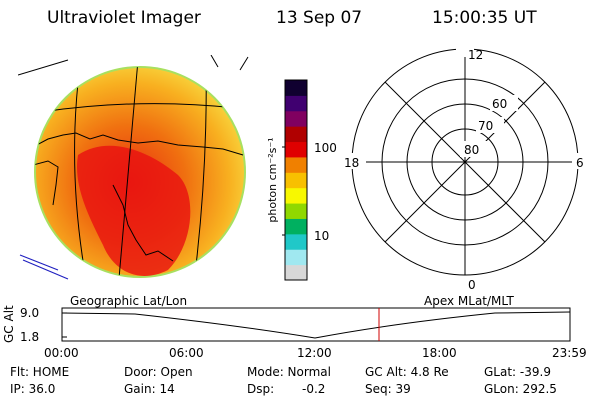 Image resolution: width=600 pixels, height=400 pixels. I want to click on info-seq: Seq: 39, so click(388, 389).